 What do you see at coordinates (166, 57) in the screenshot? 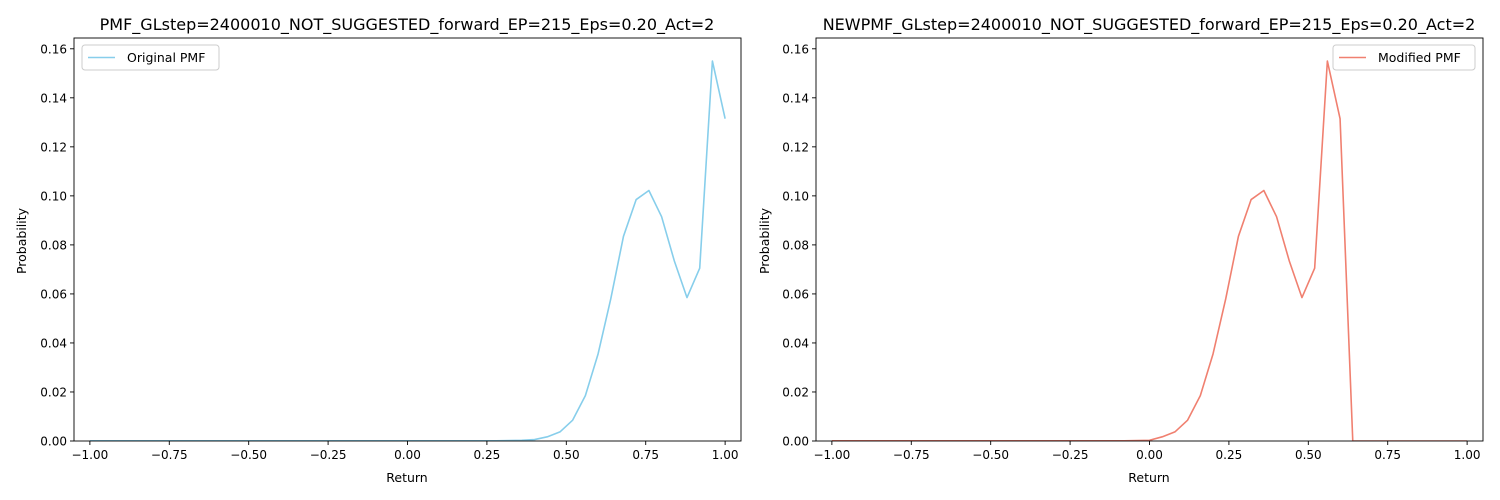
I see `legend-label: Original PMF` at bounding box center [166, 57].